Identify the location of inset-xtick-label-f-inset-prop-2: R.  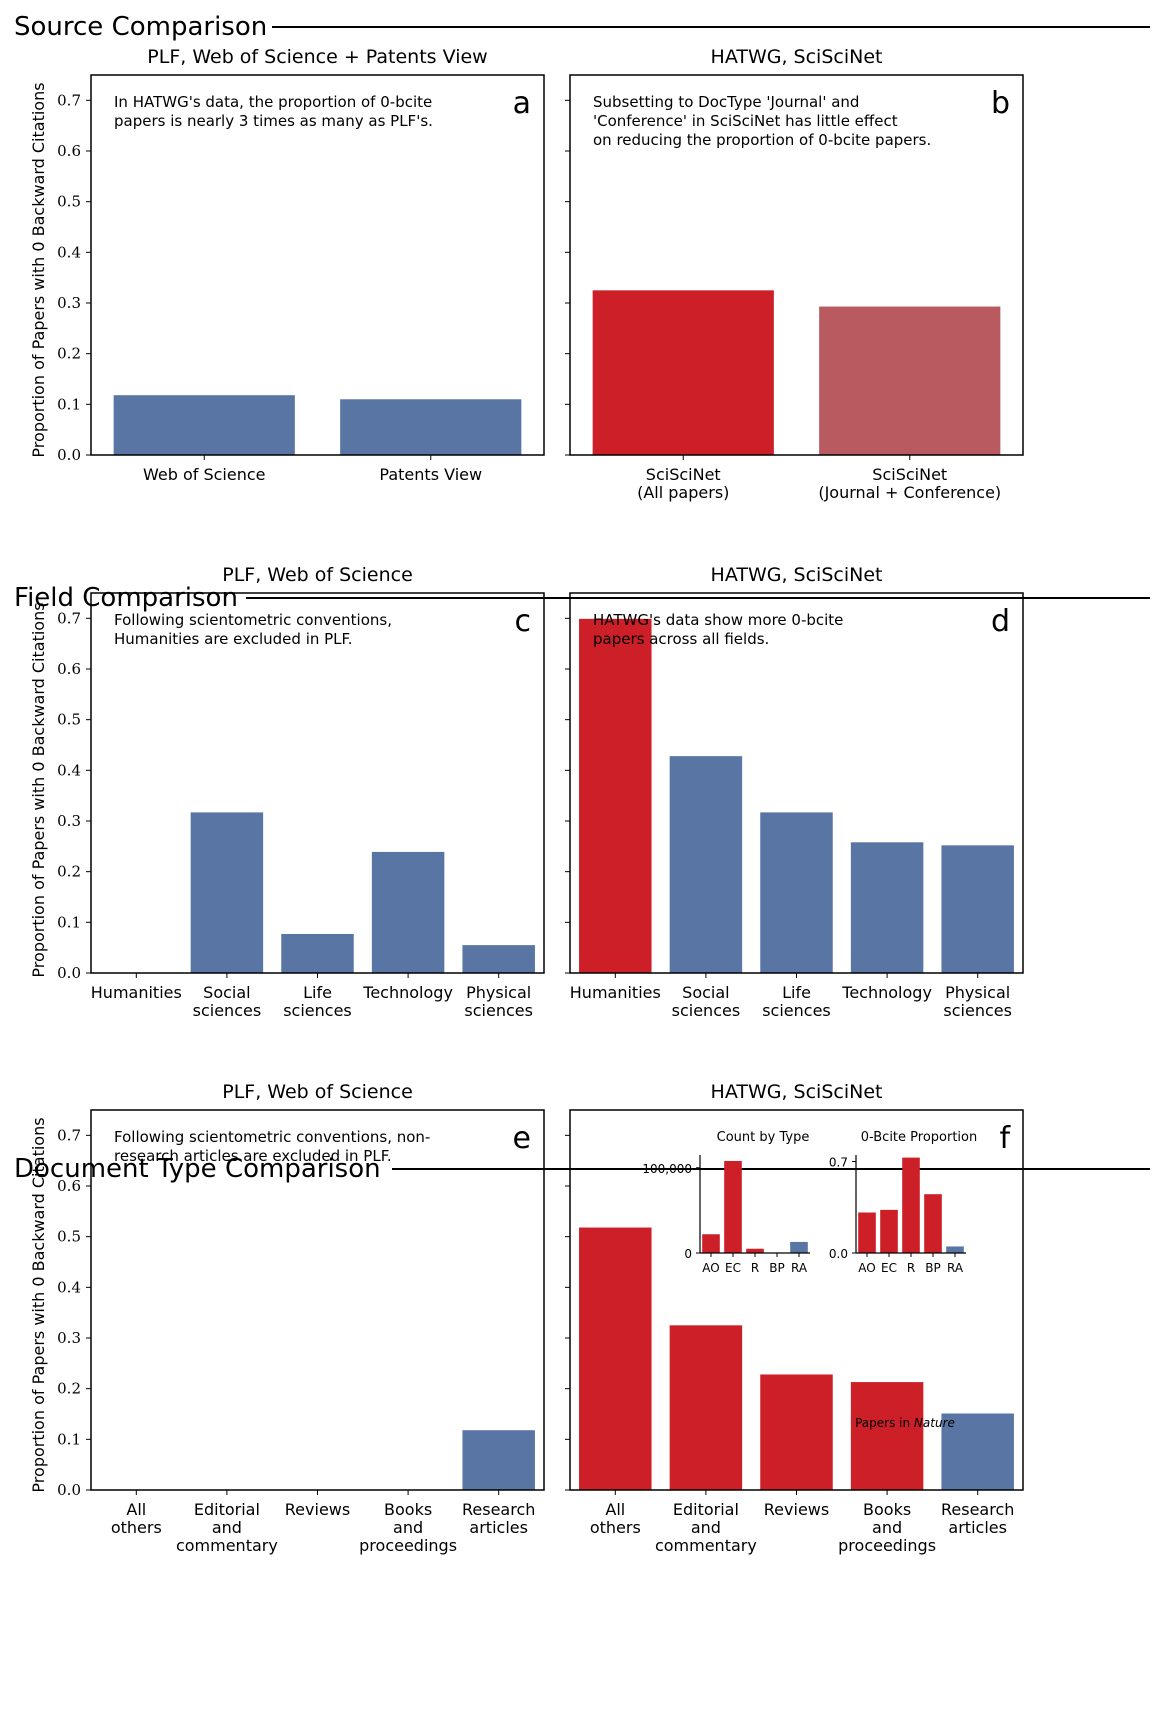
(911, 1268).